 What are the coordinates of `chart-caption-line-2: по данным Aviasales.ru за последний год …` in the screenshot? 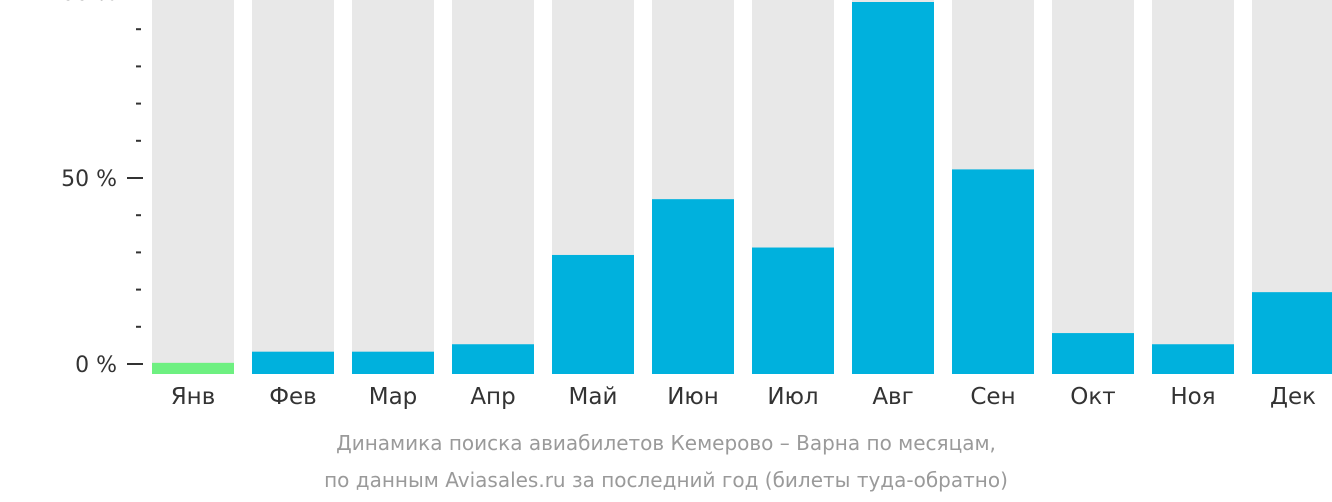 It's located at (666, 480).